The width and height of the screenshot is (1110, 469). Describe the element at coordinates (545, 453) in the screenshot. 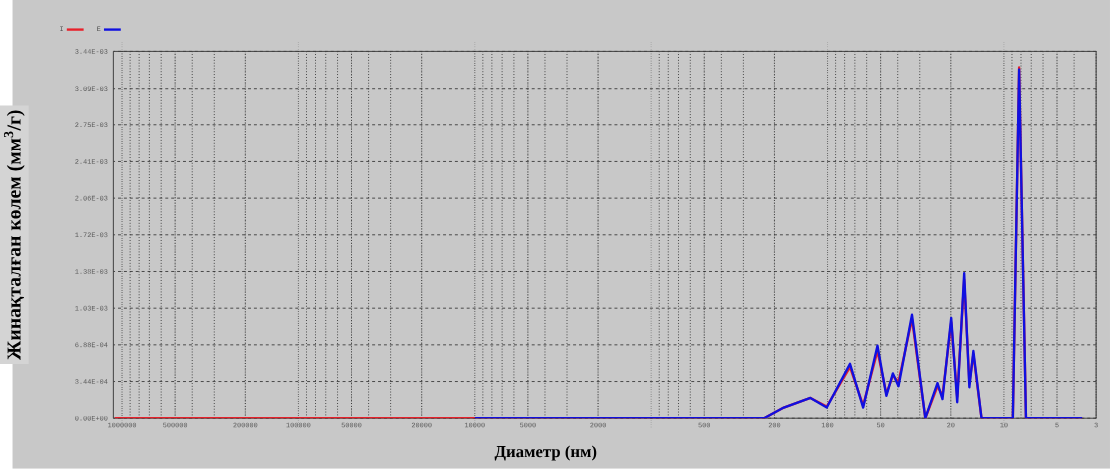

I see `x-axis-title: Диаметр (нм)` at that location.